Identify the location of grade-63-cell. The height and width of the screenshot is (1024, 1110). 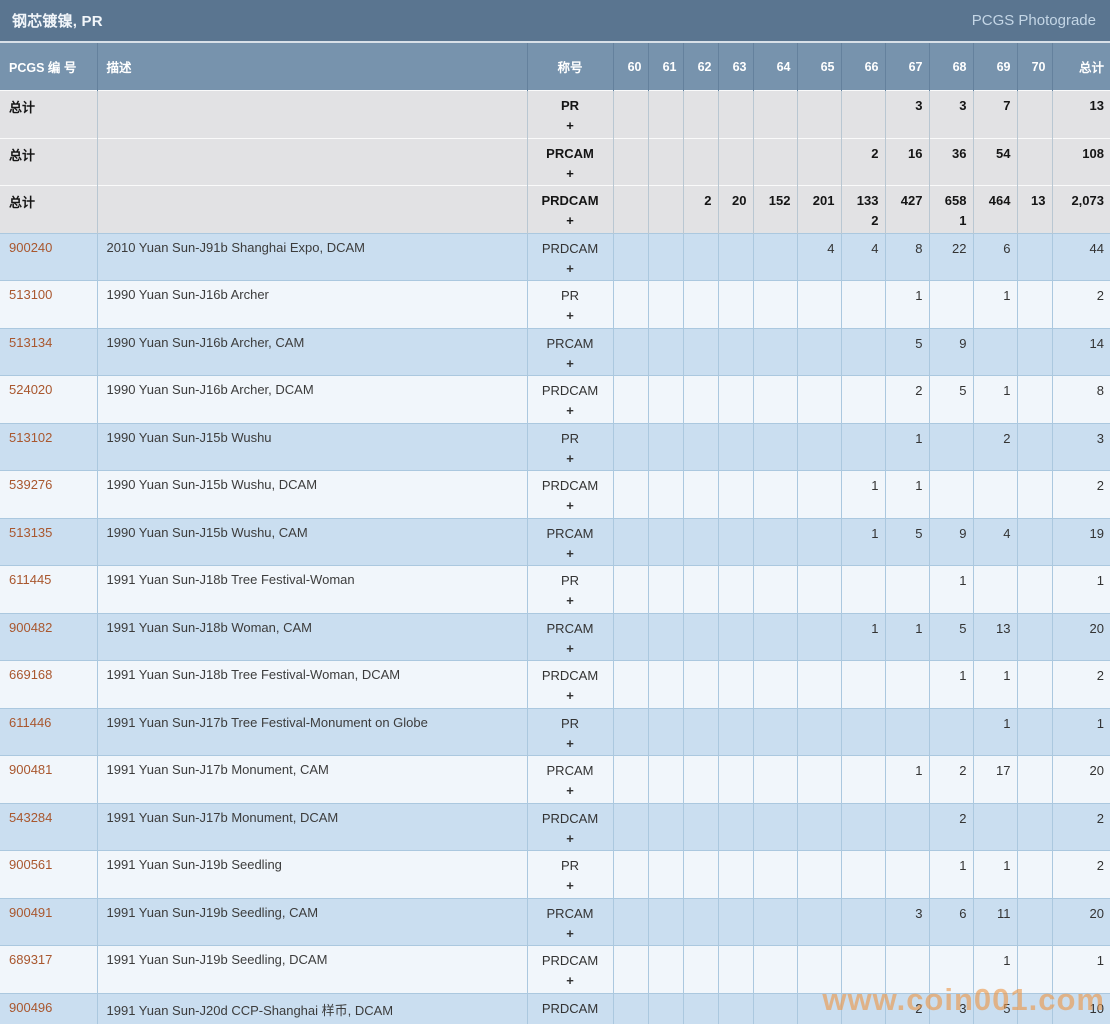
(735, 636).